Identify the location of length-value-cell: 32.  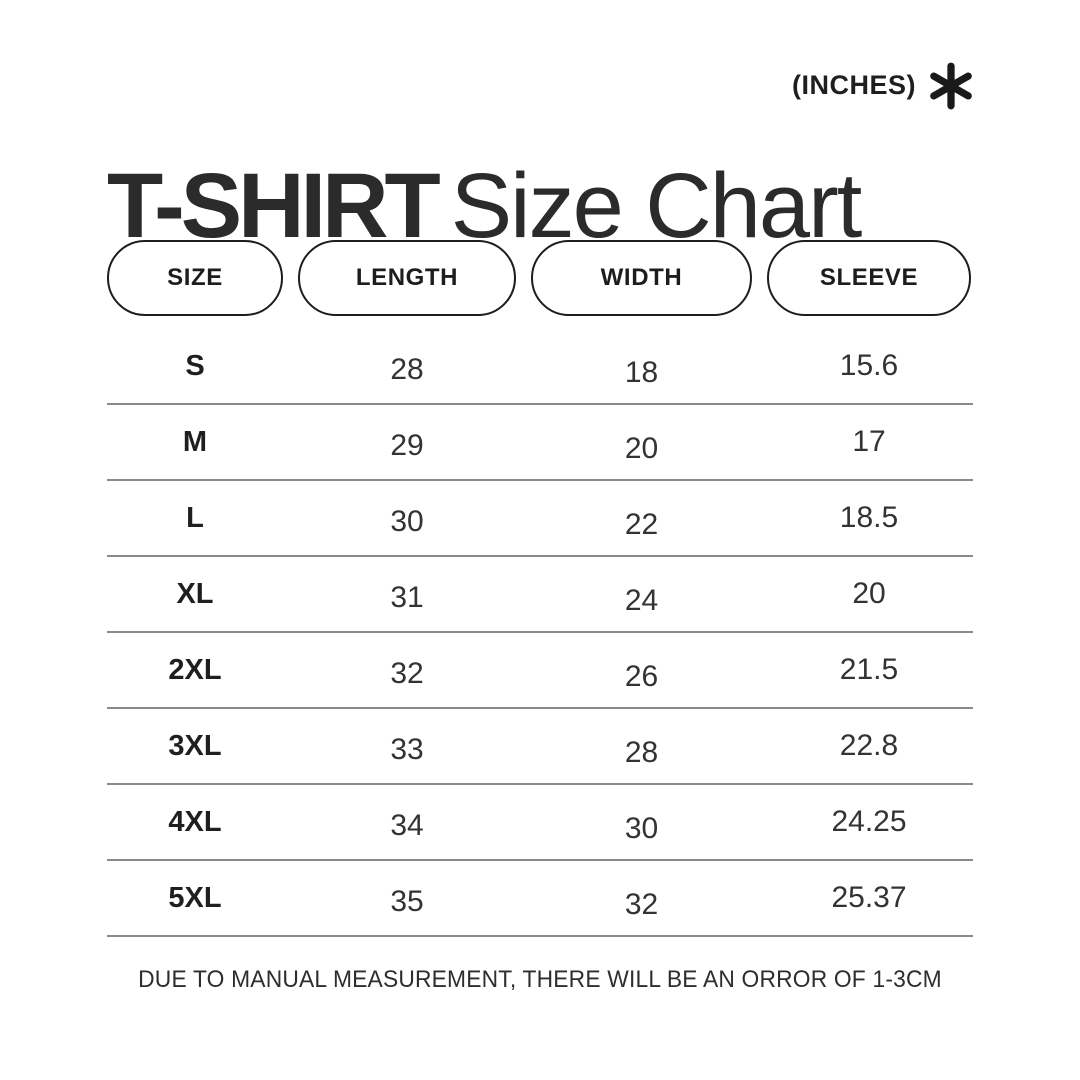
(407, 671).